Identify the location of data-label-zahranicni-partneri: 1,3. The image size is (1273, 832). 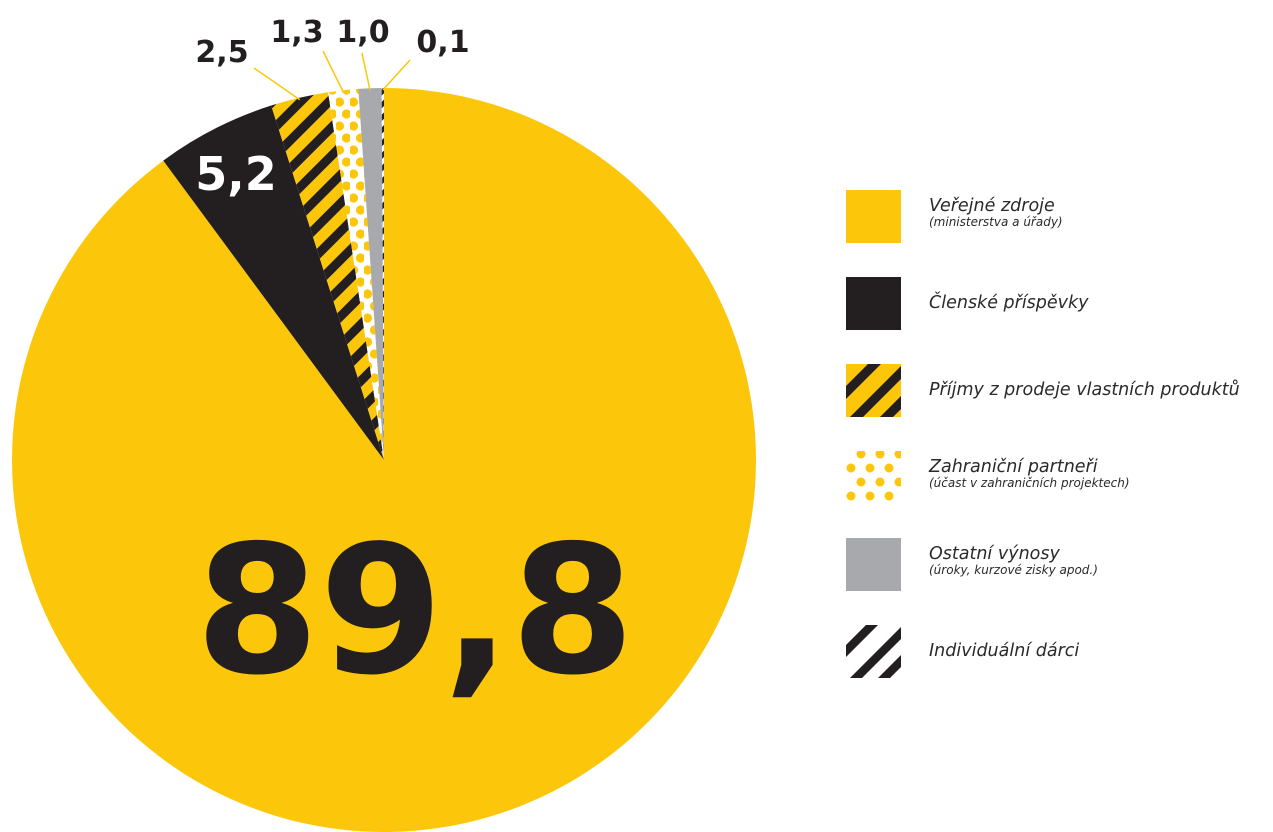
(296, 32).